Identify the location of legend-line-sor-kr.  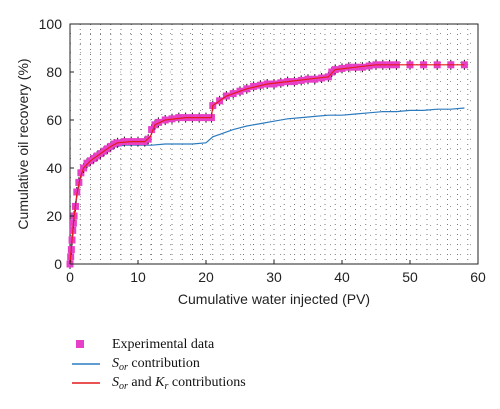
(86, 383).